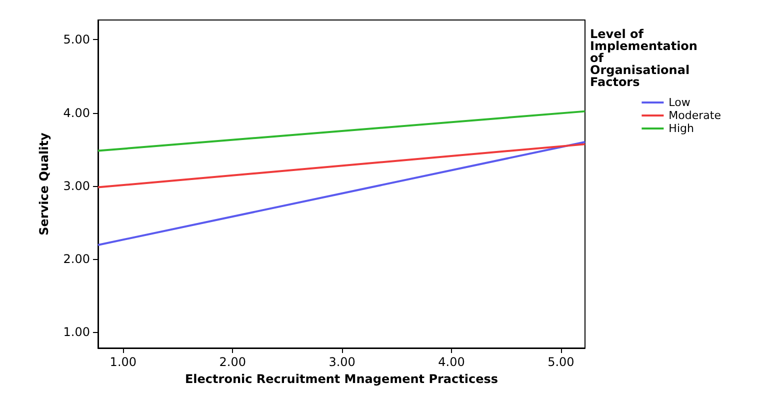  Describe the element at coordinates (76, 331) in the screenshot. I see `y-tick-label: 1.00` at that location.